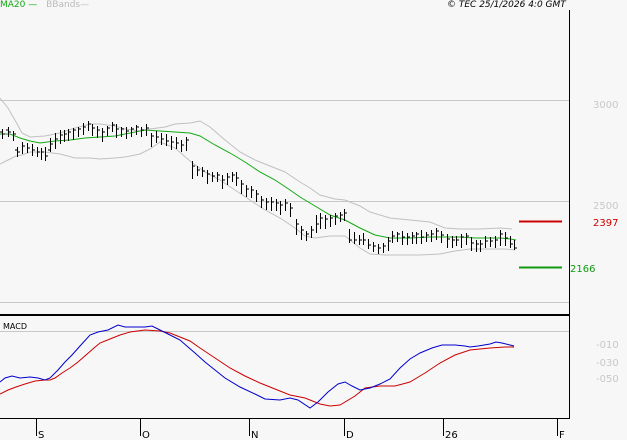 The image size is (627, 440). I want to click on x-tick-dec: D, so click(350, 435).